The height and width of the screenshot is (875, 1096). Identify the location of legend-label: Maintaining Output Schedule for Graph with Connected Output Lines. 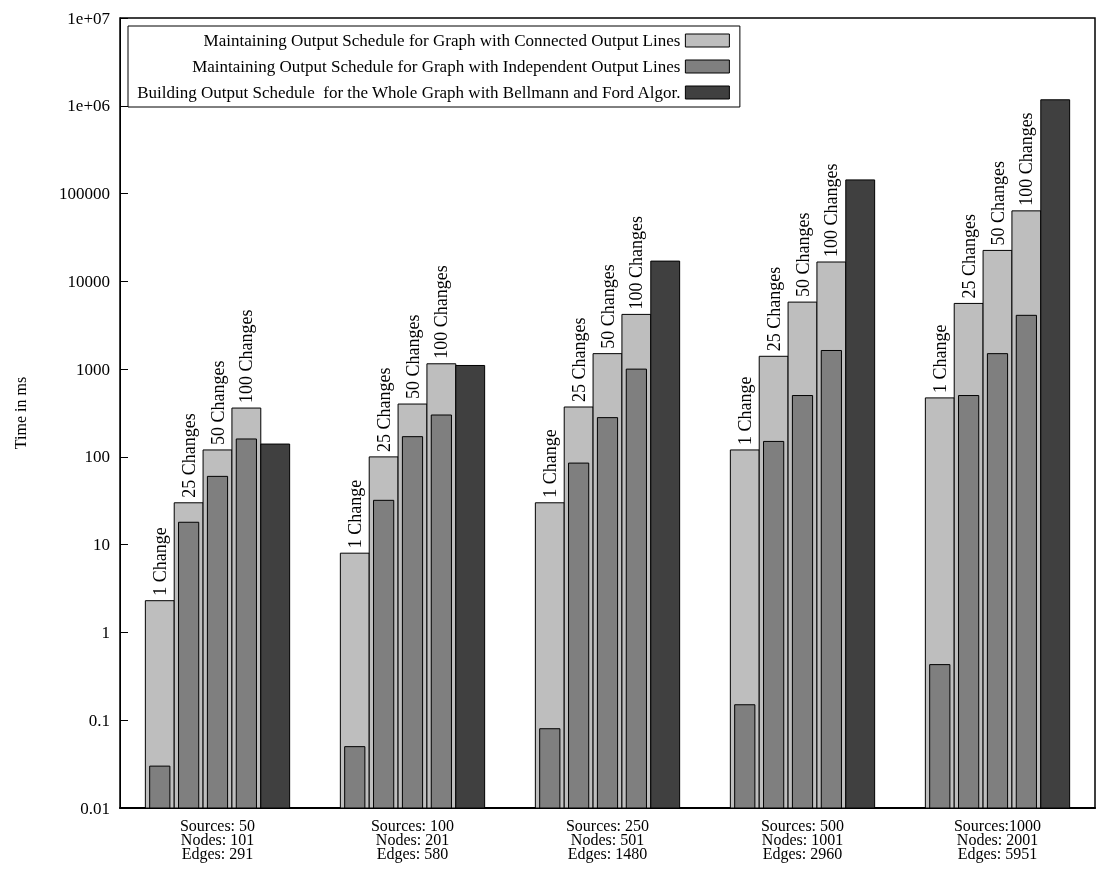
(442, 40).